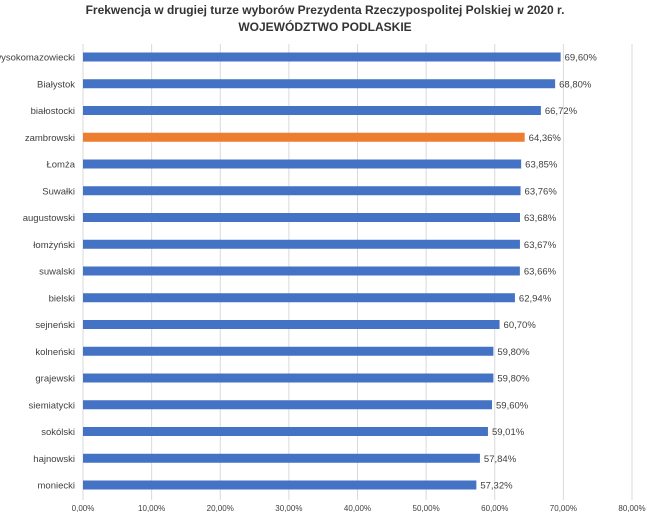  What do you see at coordinates (55, 379) in the screenshot?
I see `category-label-12: grajewski` at bounding box center [55, 379].